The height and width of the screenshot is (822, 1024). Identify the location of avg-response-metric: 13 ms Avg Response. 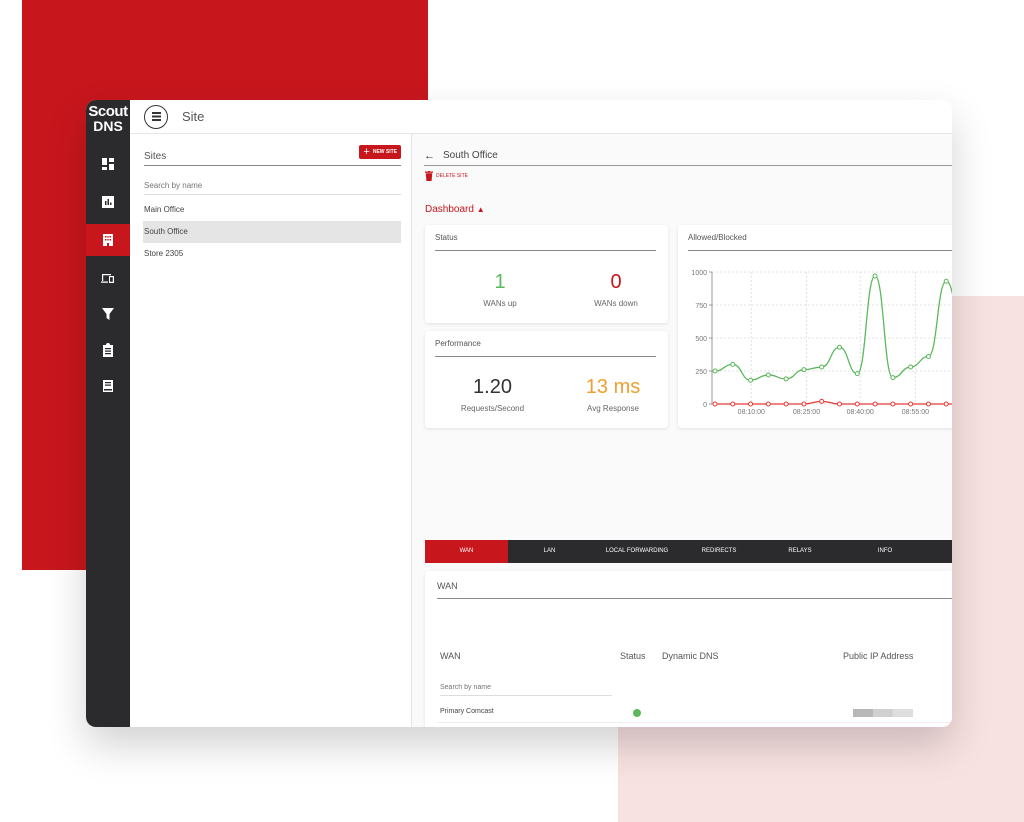
(613, 394).